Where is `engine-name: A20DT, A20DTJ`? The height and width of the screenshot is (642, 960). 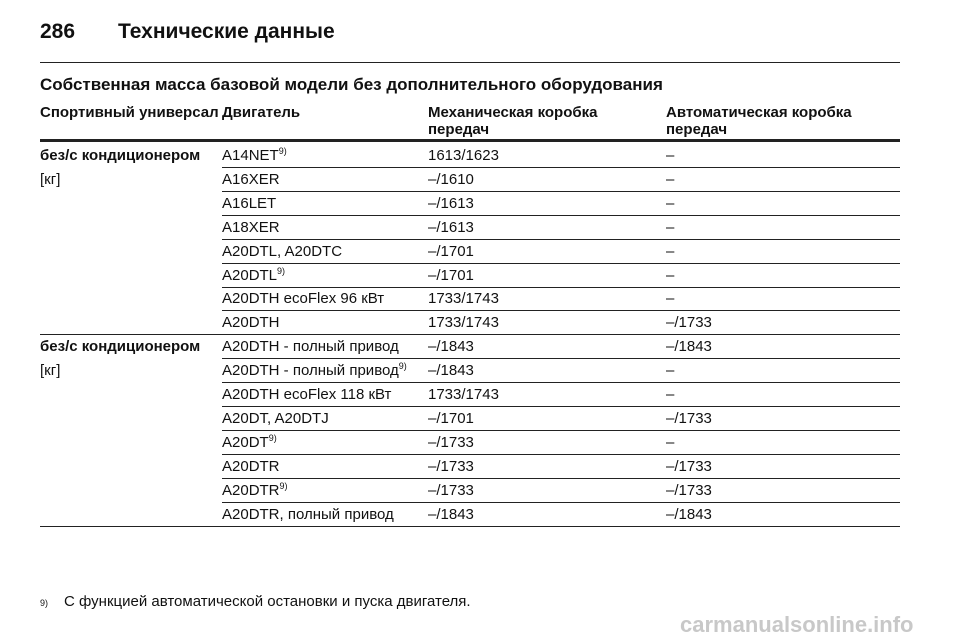
engine-name: A20DT, A20DTJ is located at coordinates (275, 418).